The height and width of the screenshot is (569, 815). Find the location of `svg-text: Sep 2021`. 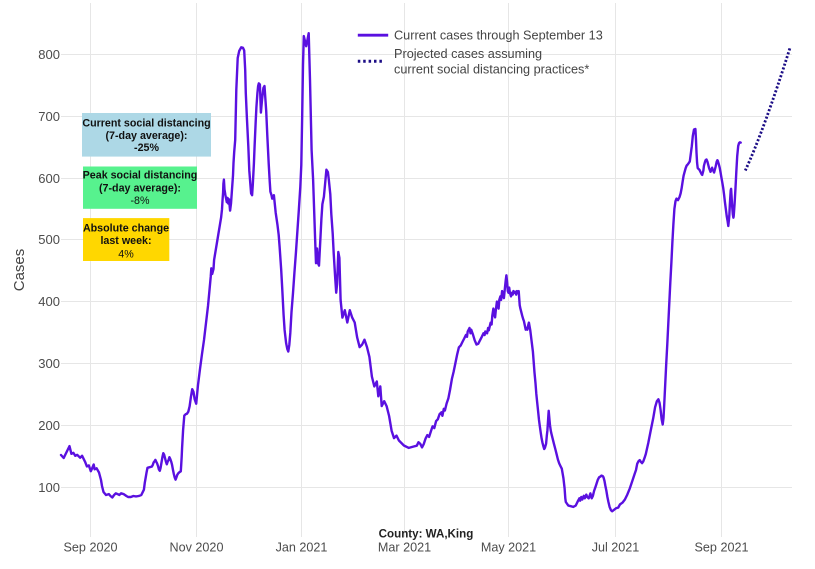

svg-text: Sep 2021 is located at coordinates (722, 548).